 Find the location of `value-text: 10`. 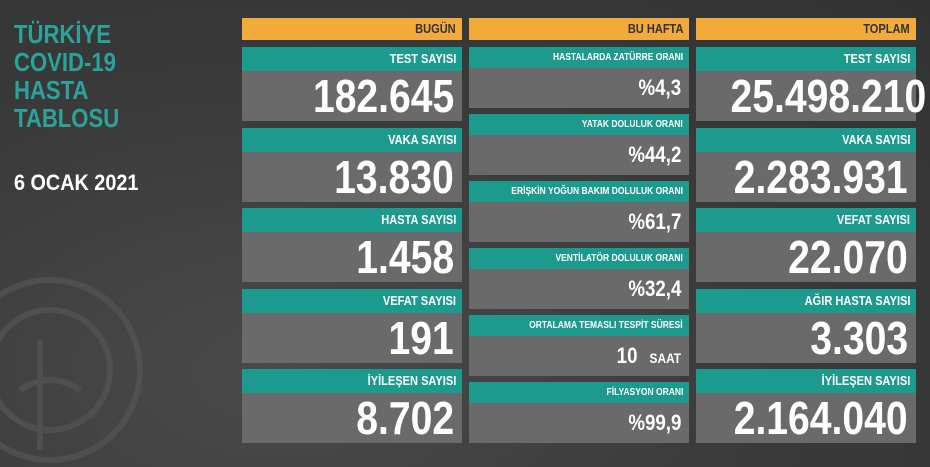

value-text: 10 is located at coordinates (627, 355).